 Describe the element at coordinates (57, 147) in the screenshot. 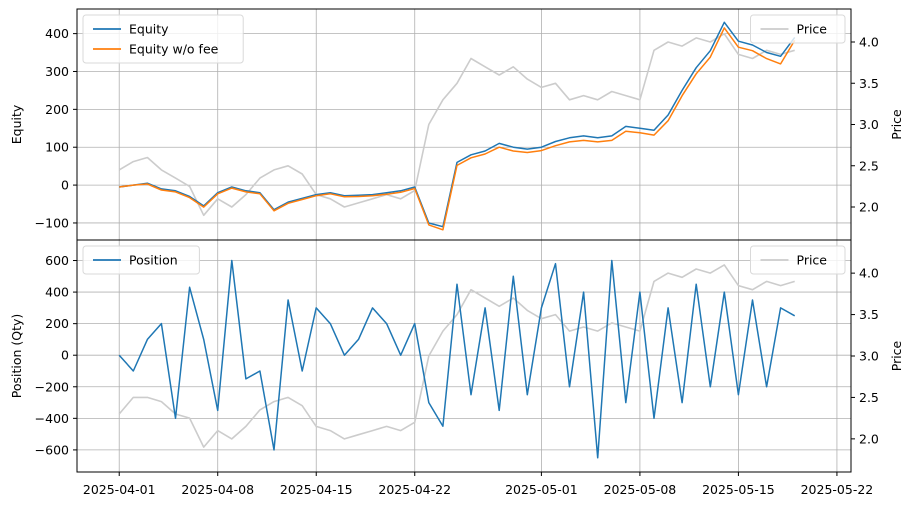

I see `y-tick-label: 100` at that location.